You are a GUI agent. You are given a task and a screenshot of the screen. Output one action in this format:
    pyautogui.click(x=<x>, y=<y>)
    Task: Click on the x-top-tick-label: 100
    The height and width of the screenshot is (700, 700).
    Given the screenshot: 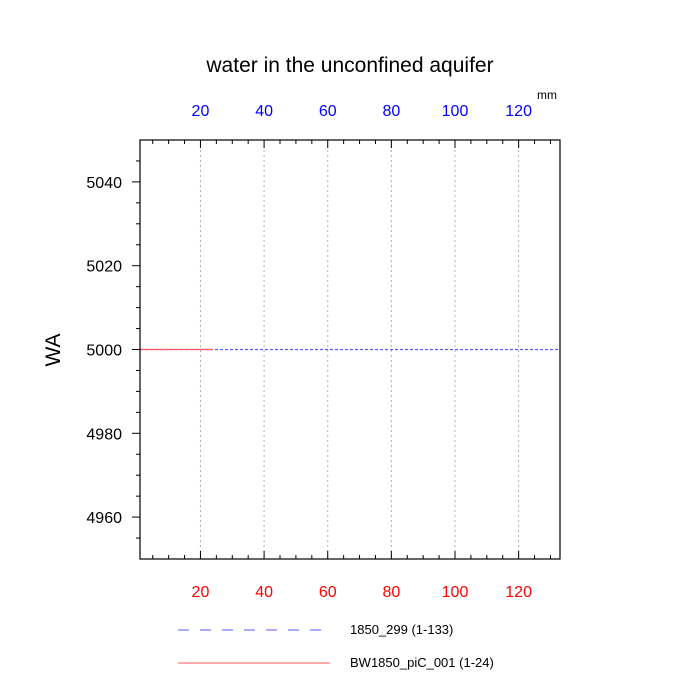 What is the action you would take?
    pyautogui.click(x=455, y=111)
    